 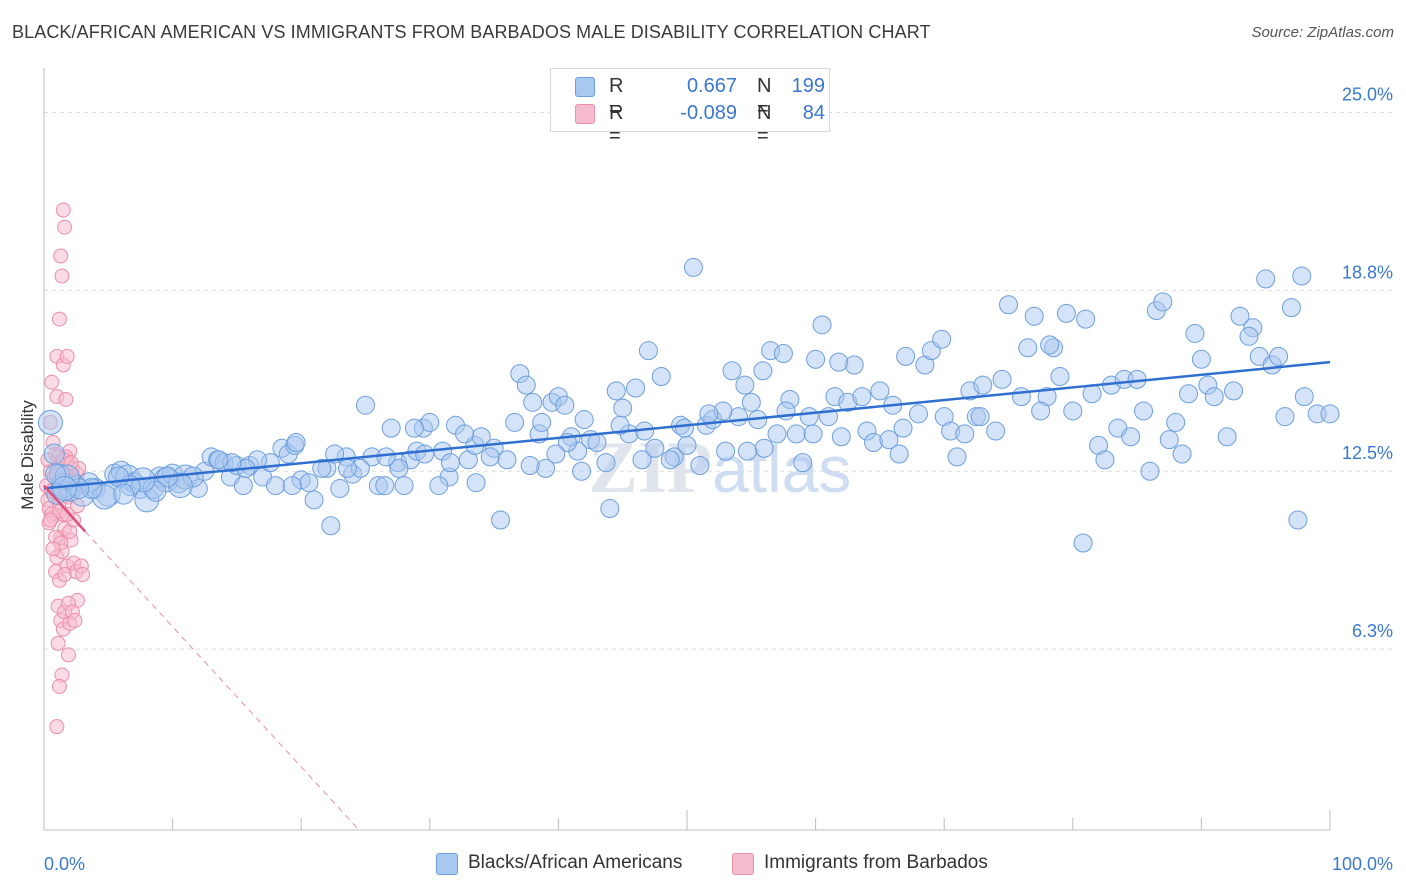 What do you see at coordinates (743, 864) in the screenshot?
I see `pink-legend-swatch` at bounding box center [743, 864].